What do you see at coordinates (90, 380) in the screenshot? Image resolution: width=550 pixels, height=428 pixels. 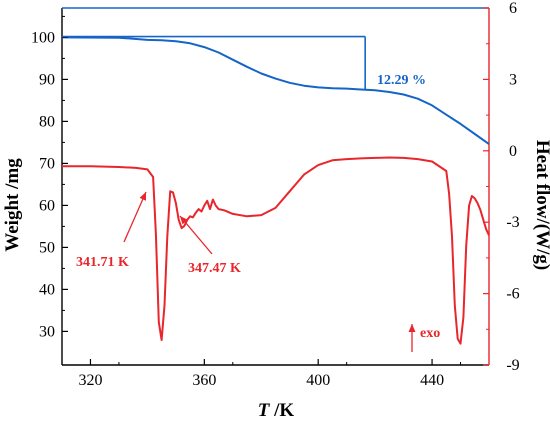 I see `x-tick-label: 320` at bounding box center [90, 380].